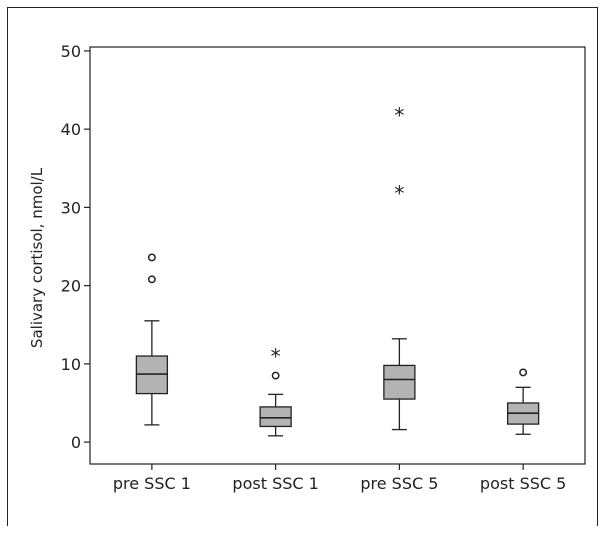  Describe the element at coordinates (76, 442) in the screenshot. I see `y-tick-label-0: 0` at that location.